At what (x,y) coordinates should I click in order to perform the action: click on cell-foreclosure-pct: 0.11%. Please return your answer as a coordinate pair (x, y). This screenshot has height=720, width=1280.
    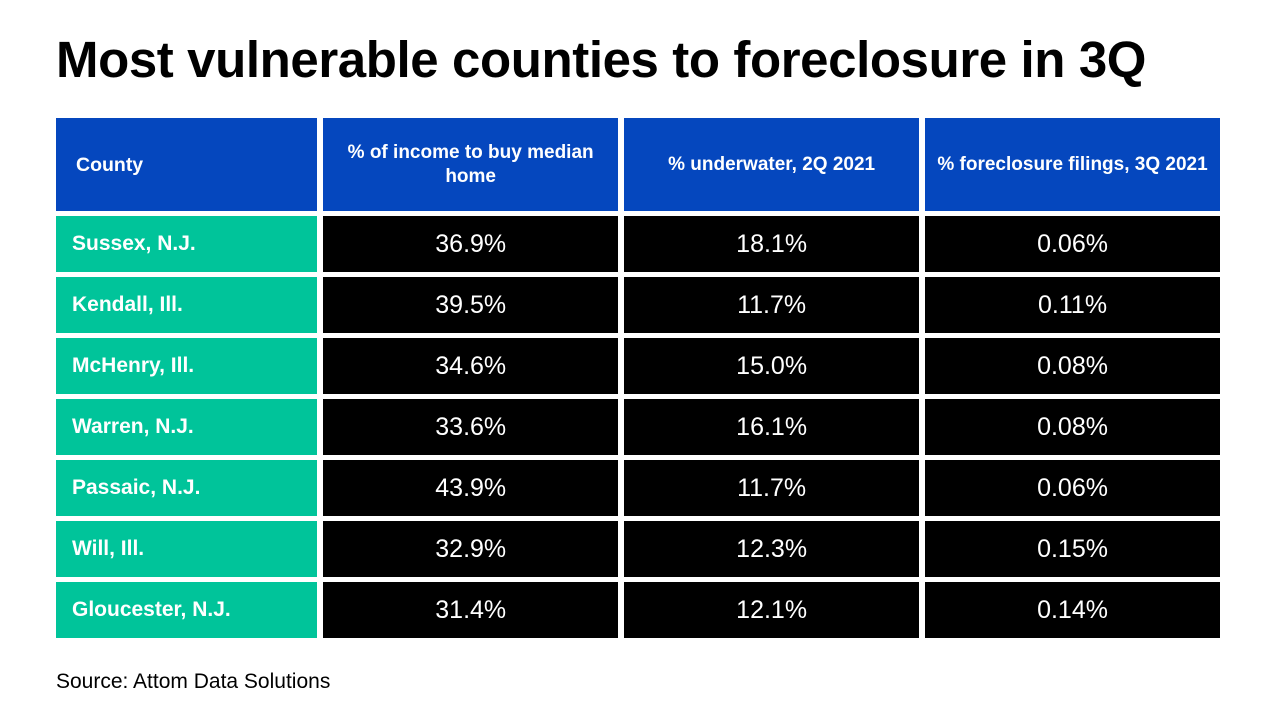
    Looking at the image, I should click on (1072, 305).